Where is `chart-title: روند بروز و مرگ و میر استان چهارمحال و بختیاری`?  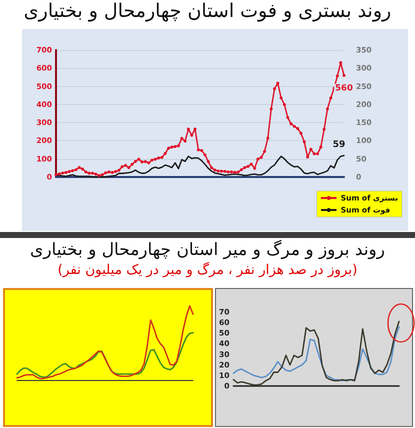 chart-title: روند بروز و مرگ و میر استان چهارمحال و بختیاری is located at coordinates (207, 250).